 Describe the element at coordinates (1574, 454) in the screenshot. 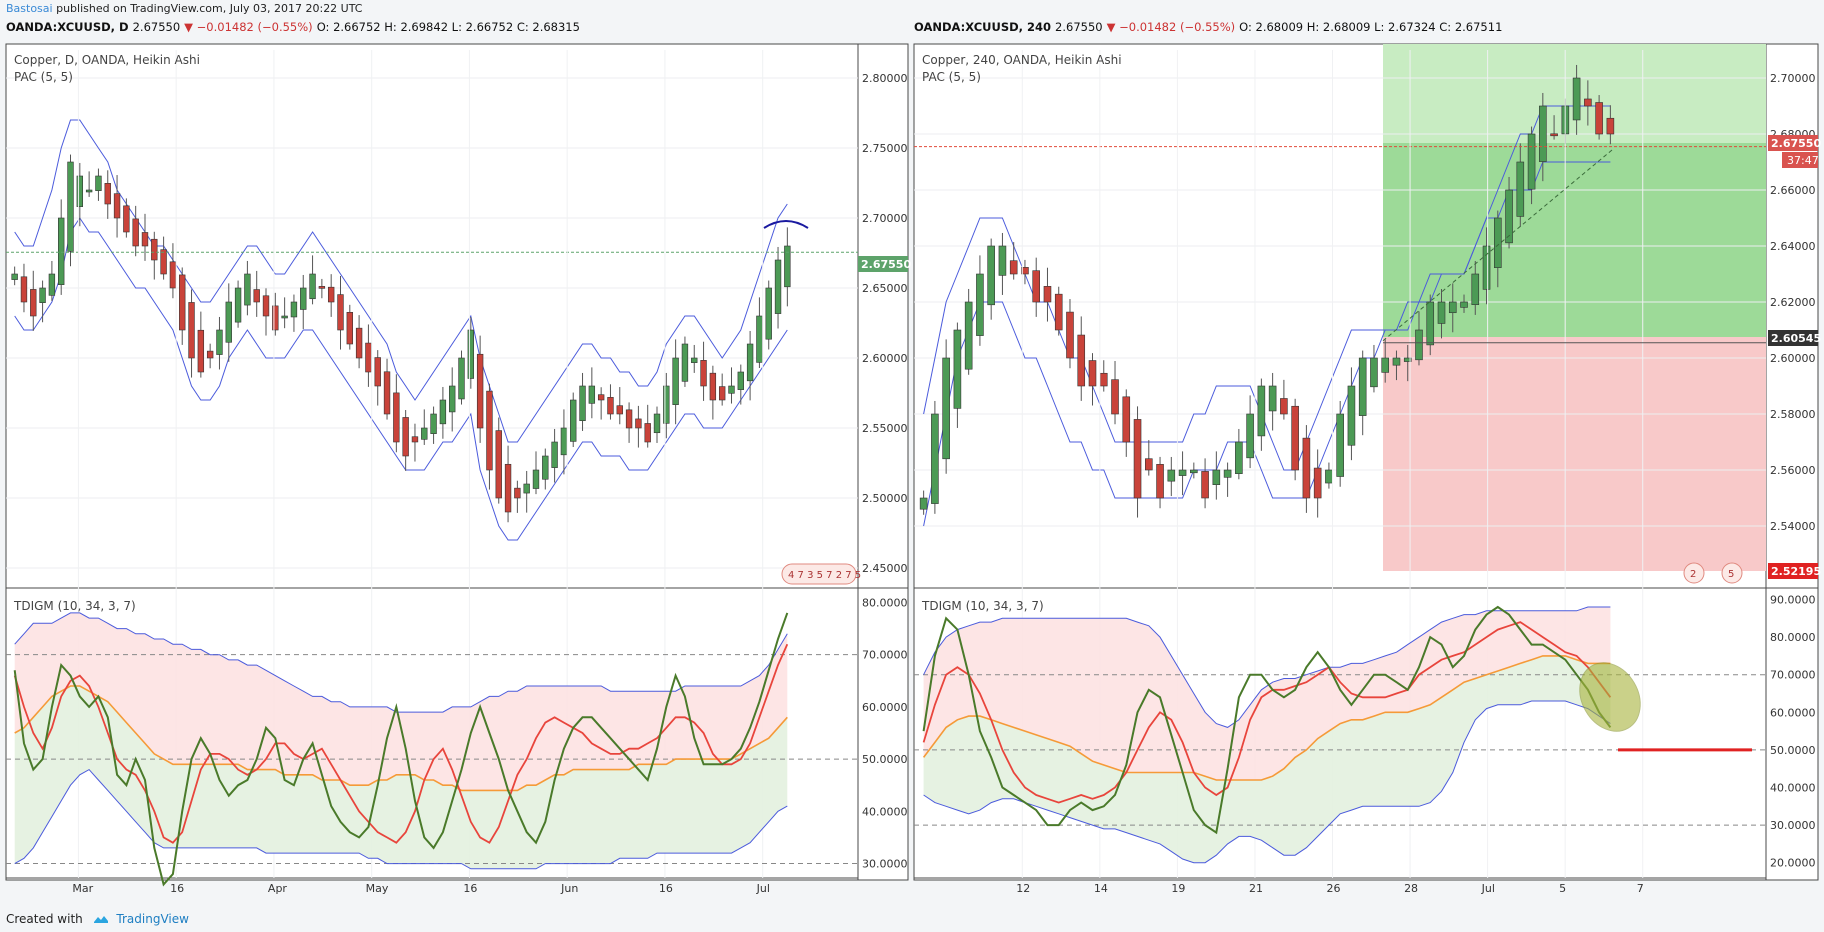

I see `long-position-stop-zone` at that location.